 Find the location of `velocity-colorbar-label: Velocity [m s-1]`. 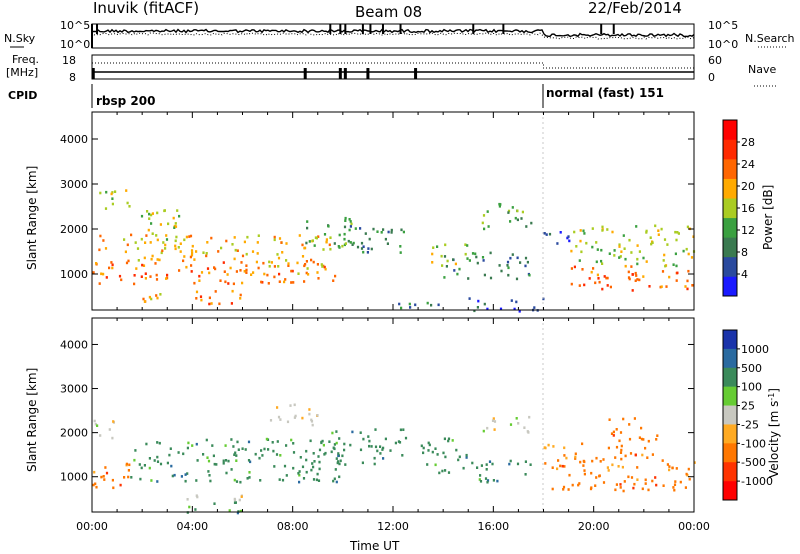

velocity-colorbar-label: Velocity [m s-1] is located at coordinates (774, 433).